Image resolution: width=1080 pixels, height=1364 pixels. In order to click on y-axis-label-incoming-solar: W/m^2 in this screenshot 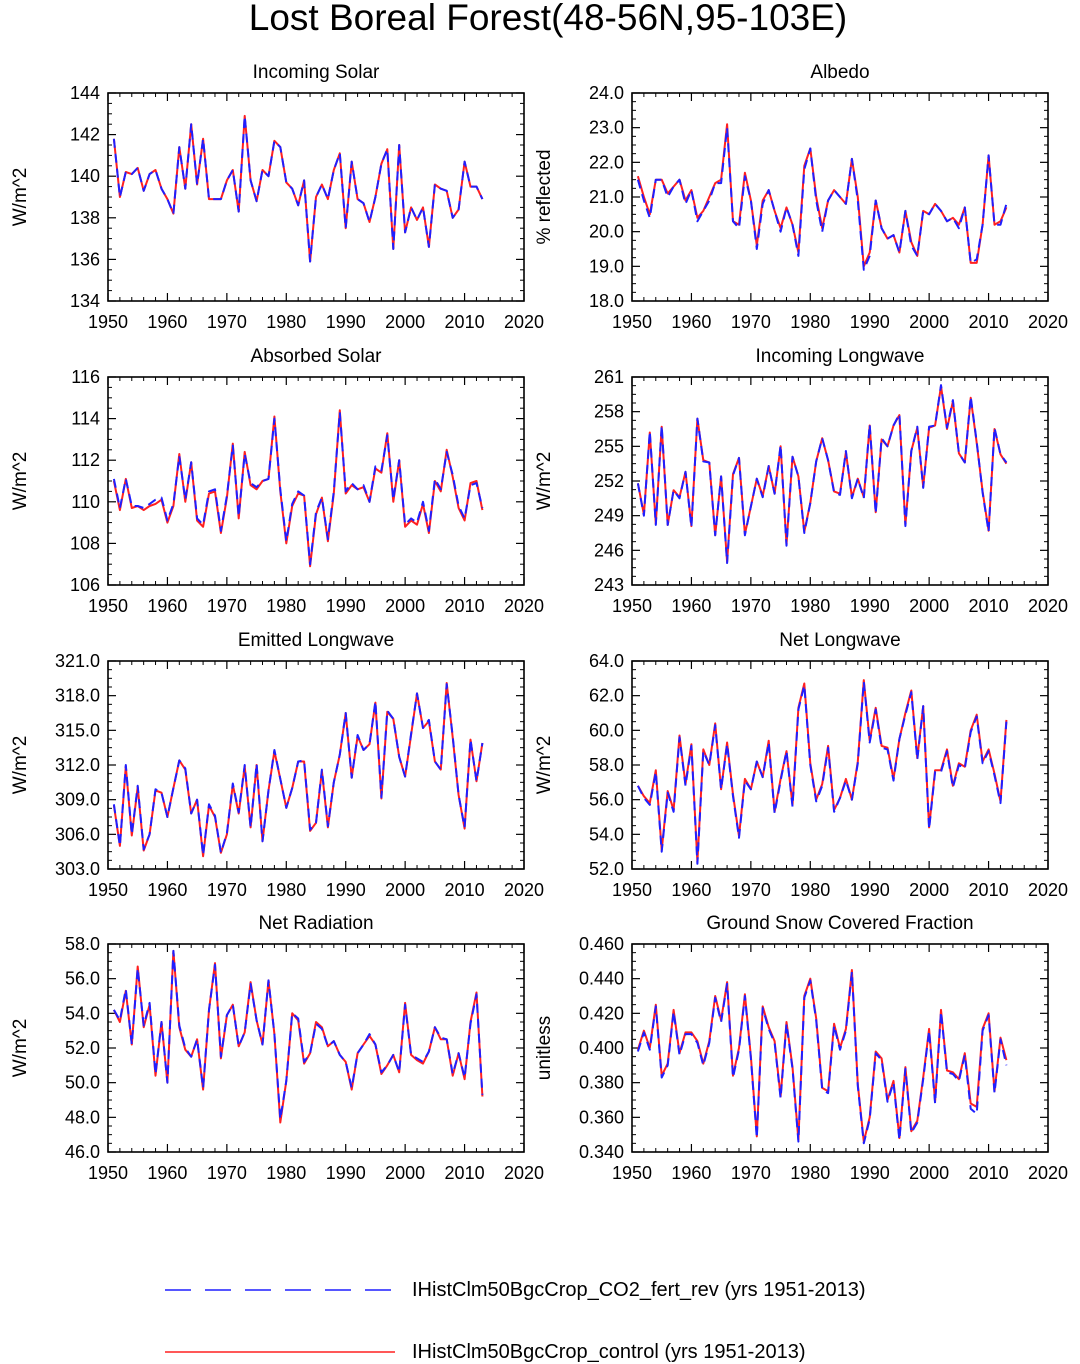, I will do `click(20, 197)`.